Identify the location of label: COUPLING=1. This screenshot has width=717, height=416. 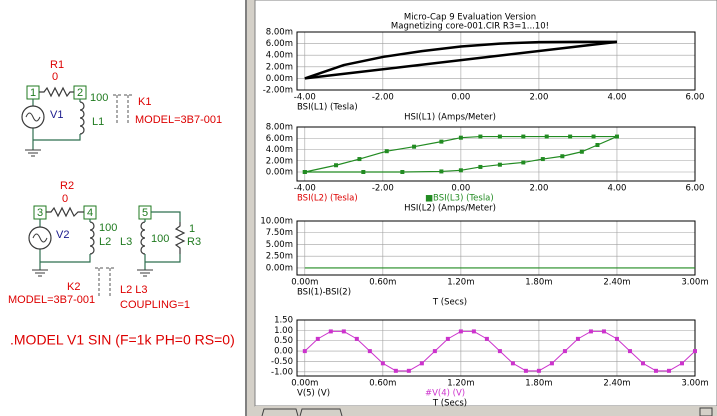
(155, 305).